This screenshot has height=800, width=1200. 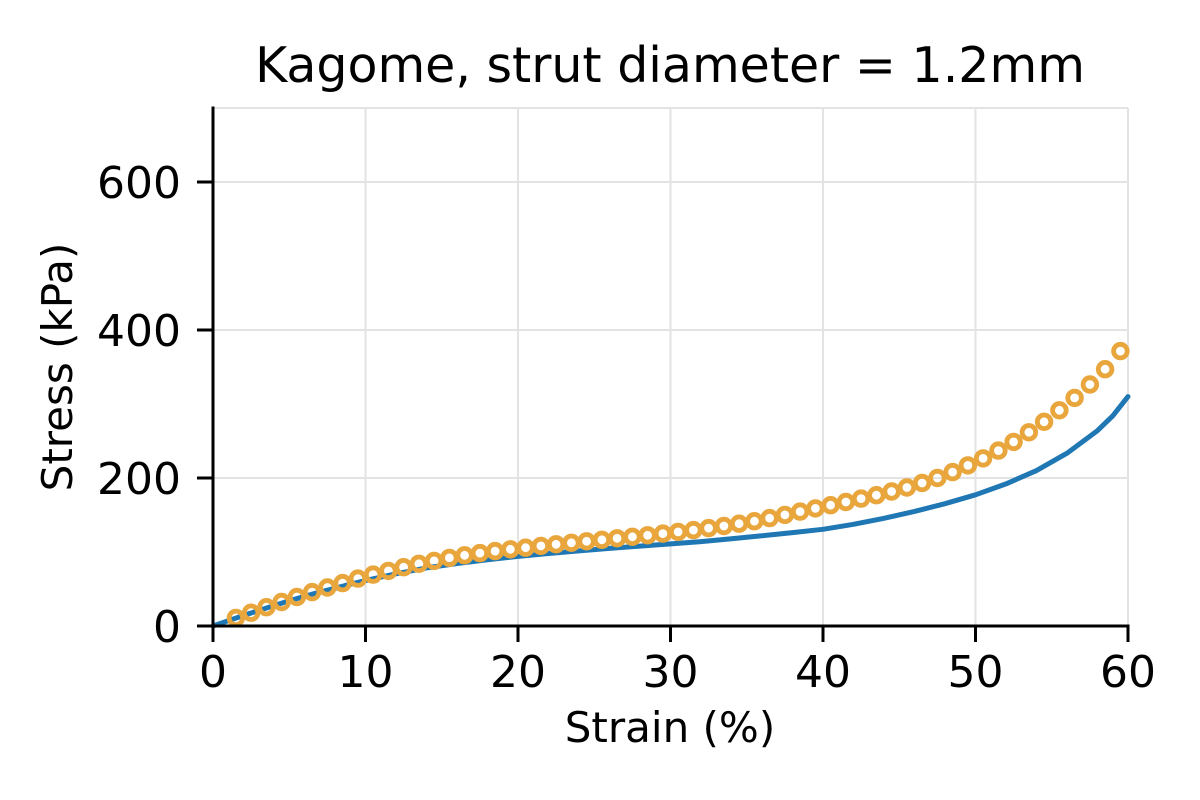 I want to click on chart-title: Kagome, strut diameter = 1.2mm, so click(x=670, y=65).